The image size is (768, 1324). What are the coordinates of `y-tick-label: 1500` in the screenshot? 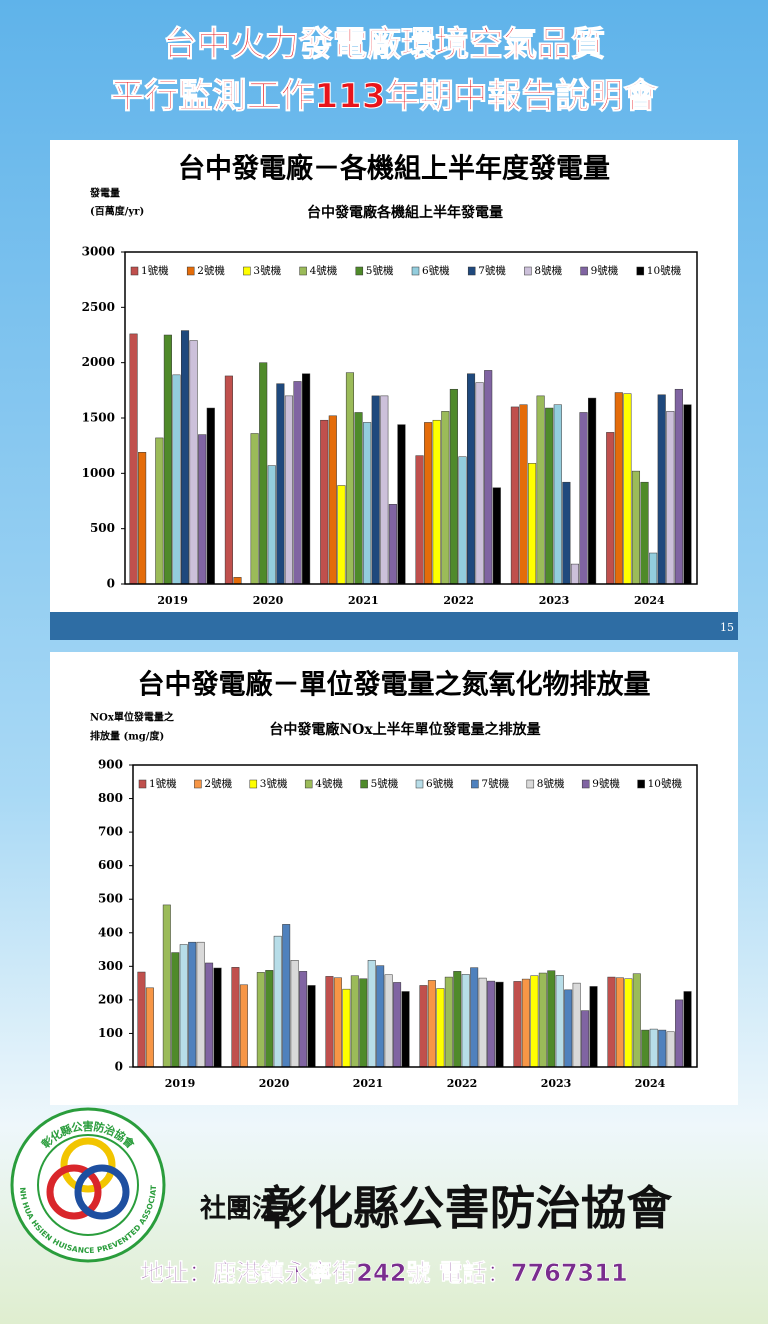 It's located at (98, 418).